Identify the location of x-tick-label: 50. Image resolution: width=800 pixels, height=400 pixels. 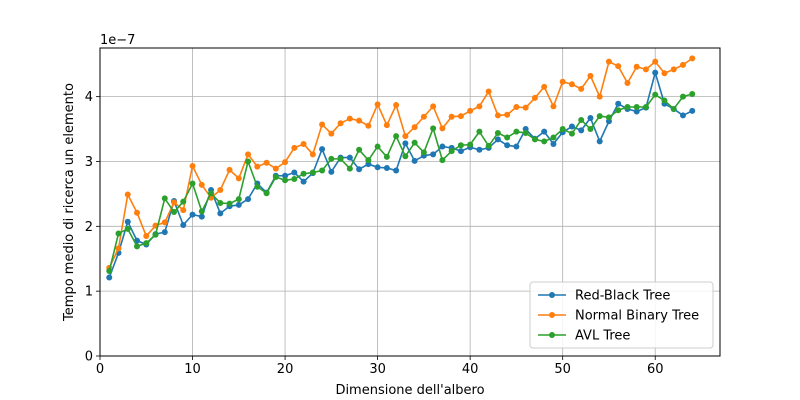
(562, 369).